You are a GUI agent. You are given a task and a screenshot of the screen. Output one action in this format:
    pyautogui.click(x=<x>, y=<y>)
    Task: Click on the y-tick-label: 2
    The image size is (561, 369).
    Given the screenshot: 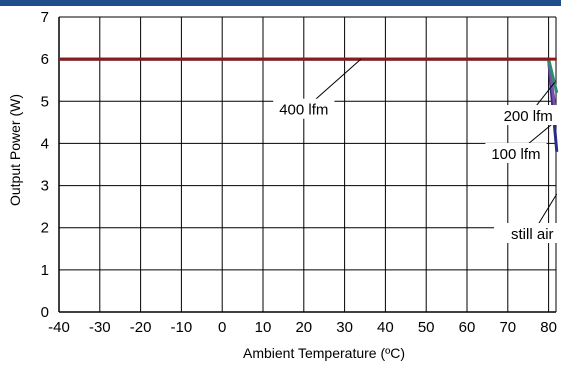 What is the action you would take?
    pyautogui.click(x=45, y=228)
    